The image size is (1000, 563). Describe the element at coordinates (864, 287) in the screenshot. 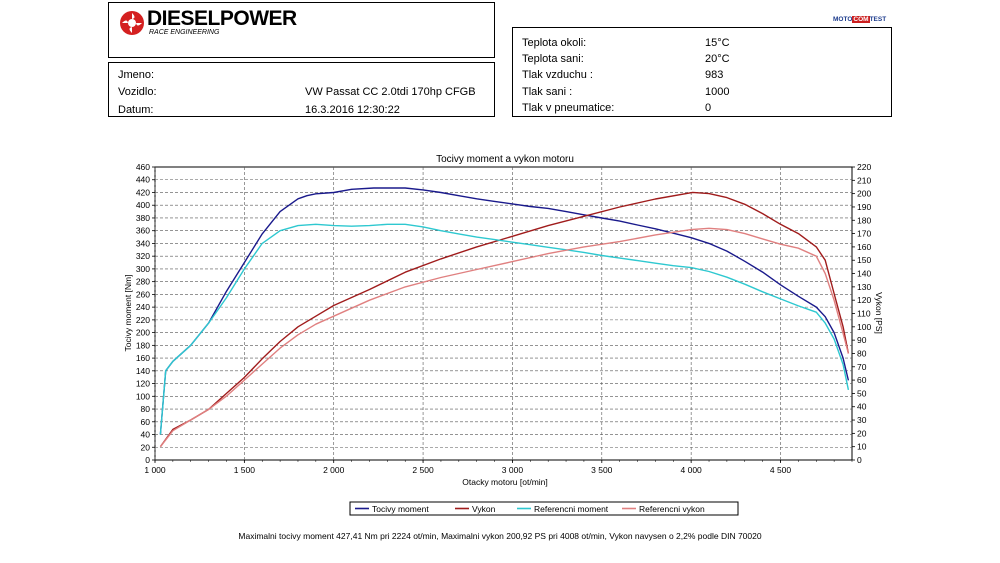

I see `y2-tick-label: 130` at that location.